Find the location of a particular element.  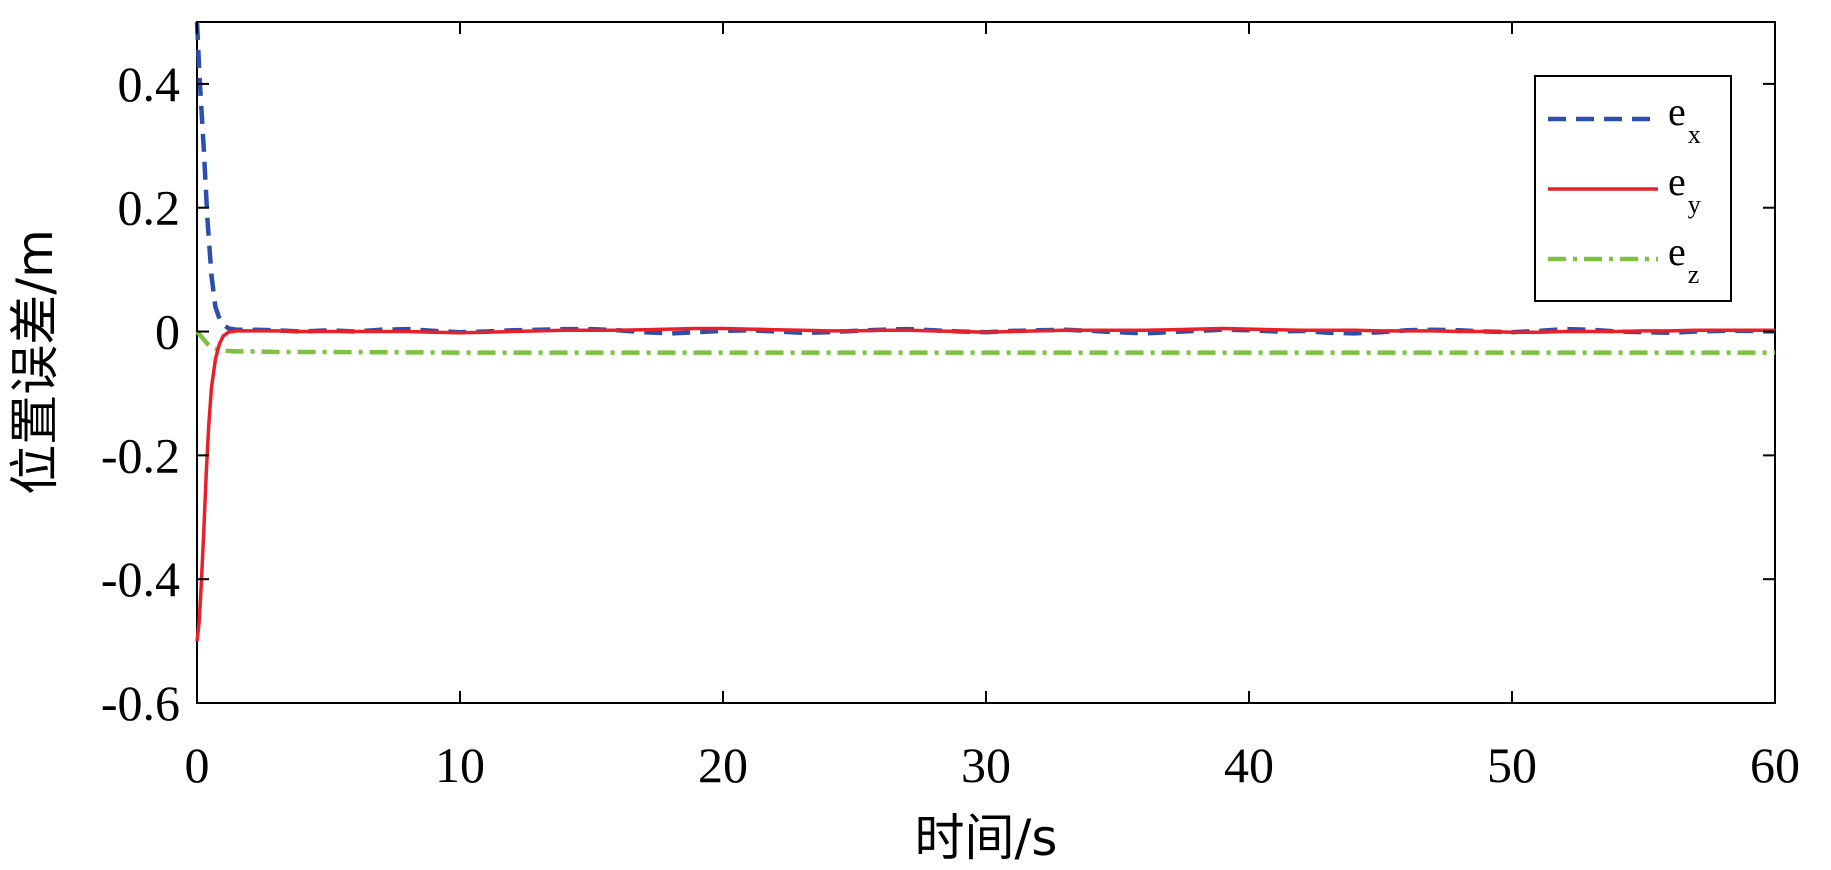

x-axis-title: 时间/s is located at coordinates (986, 838).